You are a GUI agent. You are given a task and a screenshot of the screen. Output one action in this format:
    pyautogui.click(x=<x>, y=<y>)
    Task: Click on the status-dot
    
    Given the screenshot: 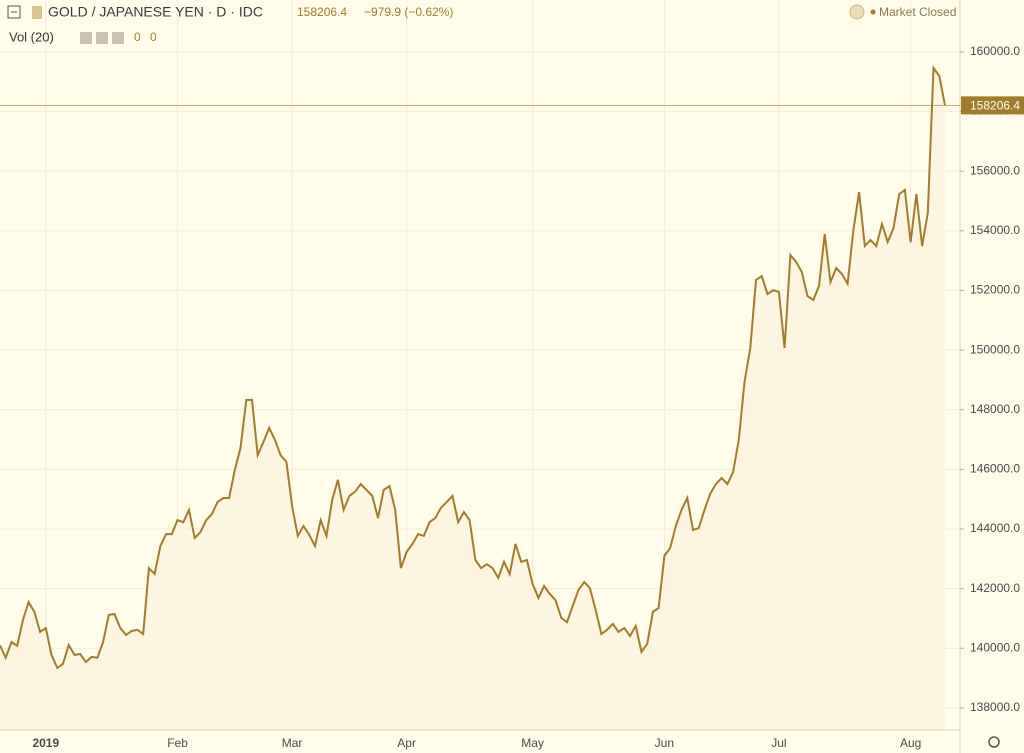 What is the action you would take?
    pyautogui.click(x=873, y=12)
    